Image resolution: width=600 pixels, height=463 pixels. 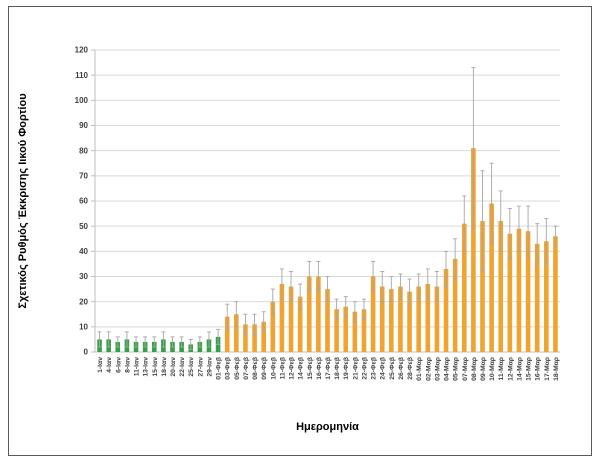 What do you see at coordinates (118, 365) in the screenshot?
I see `x-tick-label: 6-Ιαν` at bounding box center [118, 365].